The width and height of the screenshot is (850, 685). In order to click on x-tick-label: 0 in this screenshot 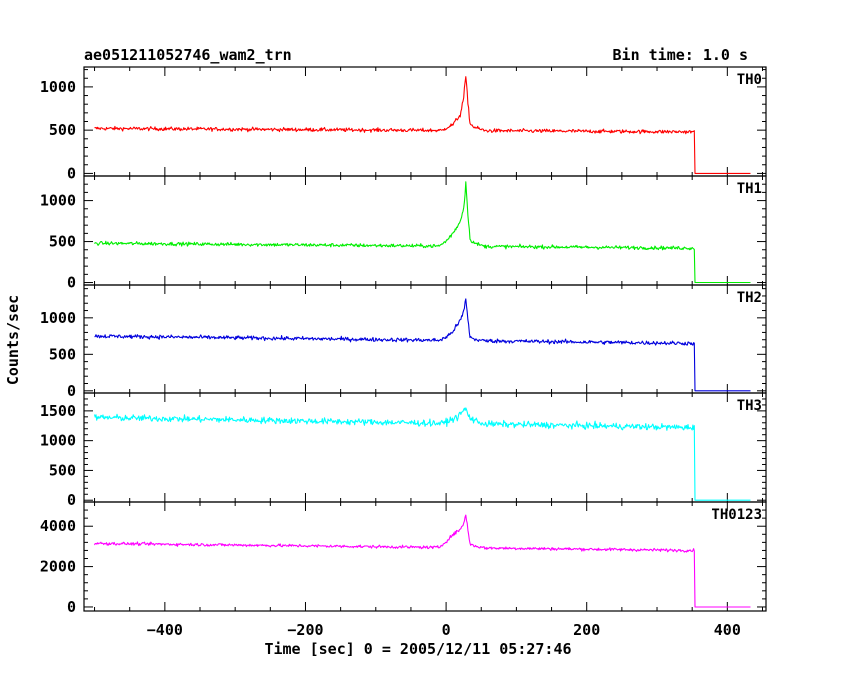, I will do `click(446, 630)`.